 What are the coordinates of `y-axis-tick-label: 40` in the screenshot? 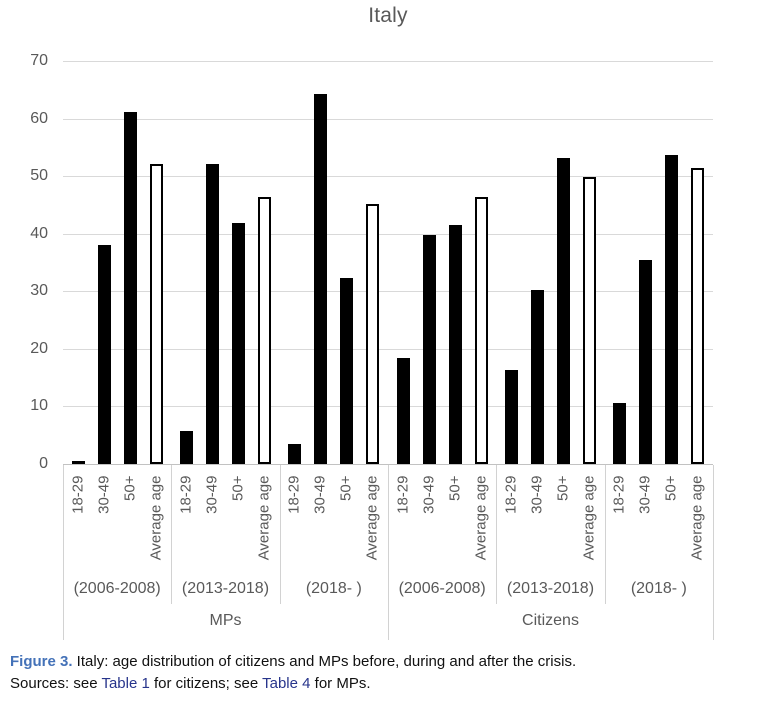 It's located at (39, 233).